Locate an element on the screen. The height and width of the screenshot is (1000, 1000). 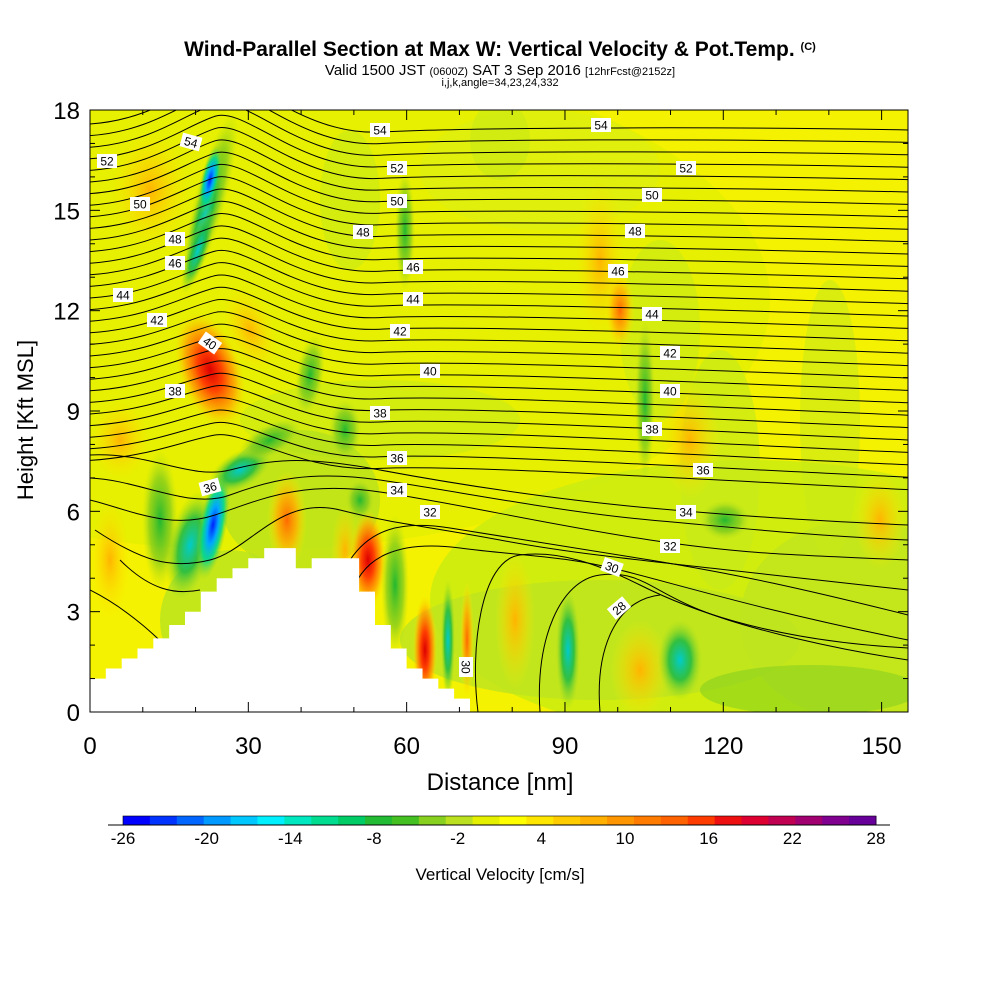
contour-label: 44 is located at coordinates (652, 314).